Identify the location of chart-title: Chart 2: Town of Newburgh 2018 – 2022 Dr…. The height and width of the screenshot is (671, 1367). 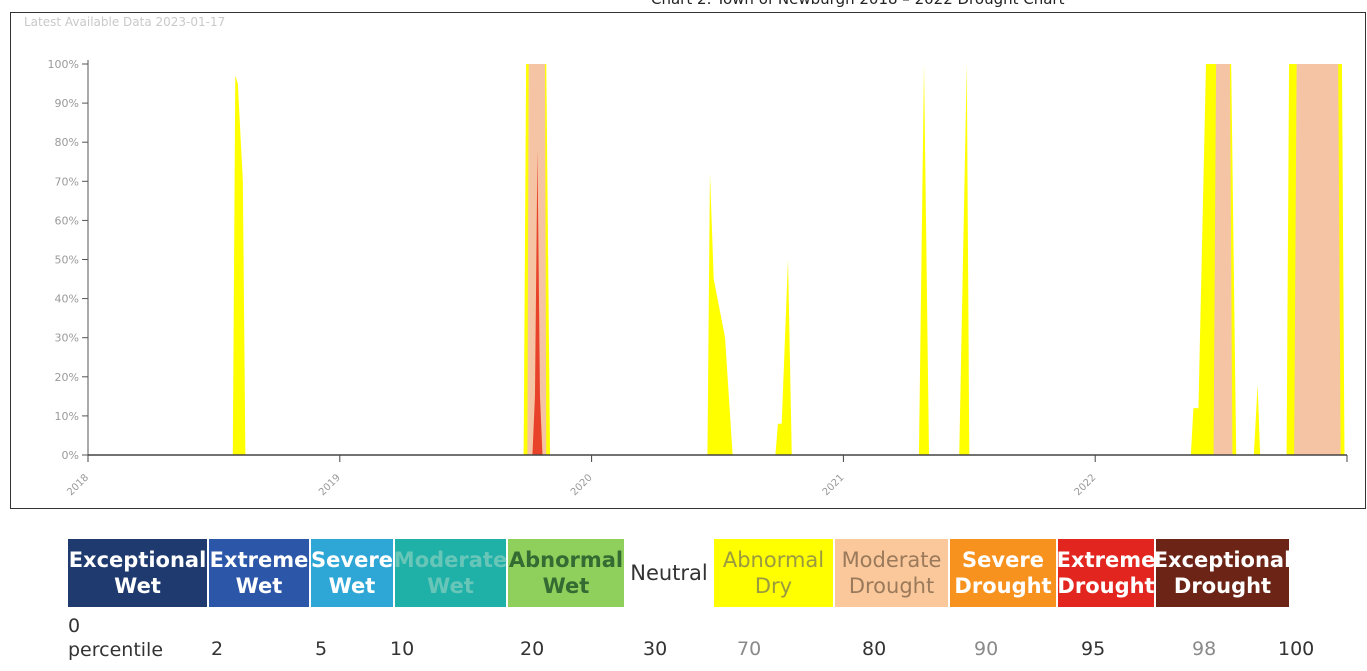
(857, 4).